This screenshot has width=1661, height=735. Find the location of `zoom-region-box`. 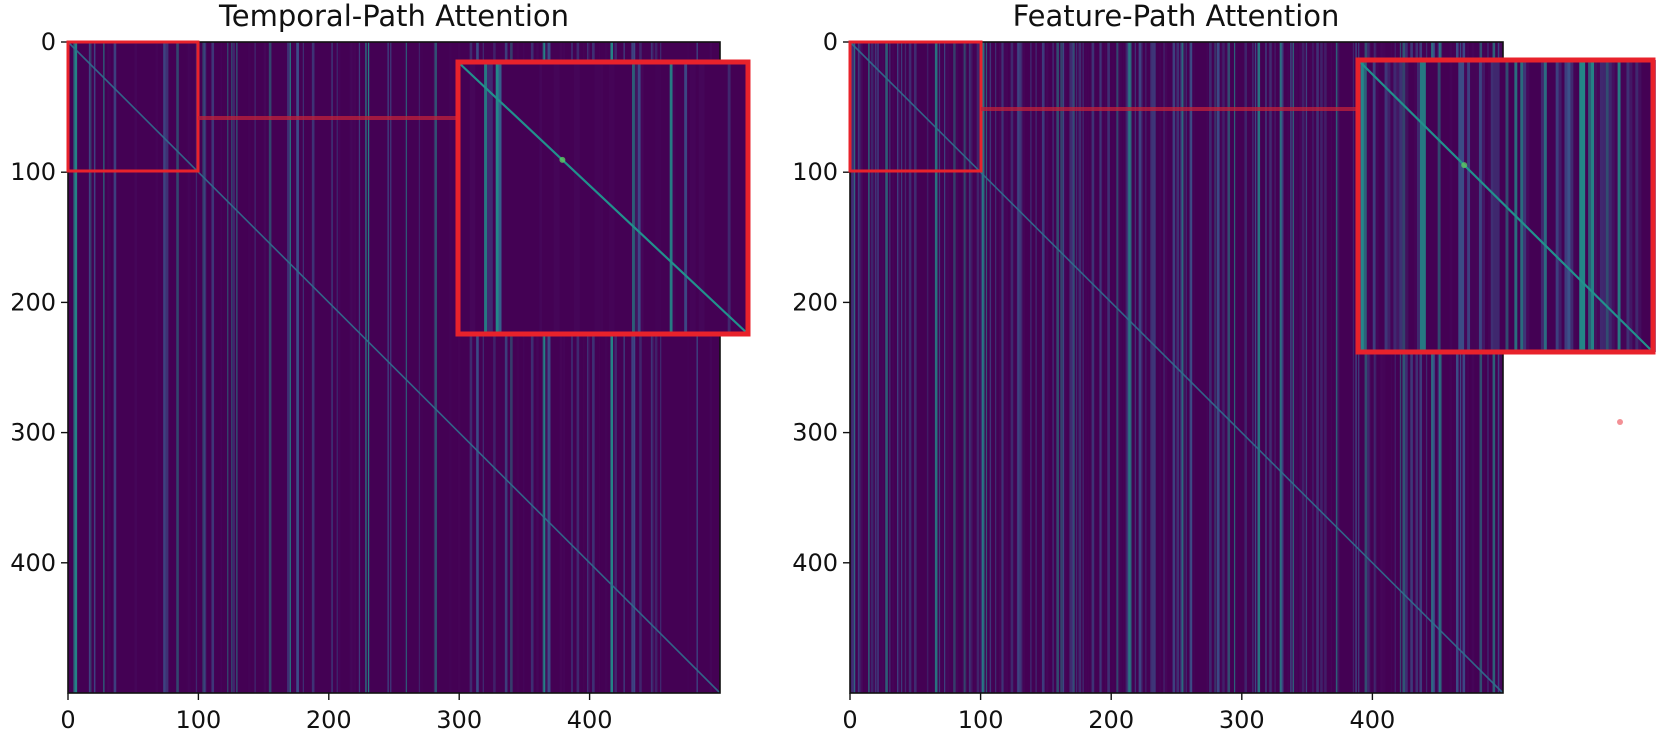

zoom-region-box is located at coordinates (133, 106).